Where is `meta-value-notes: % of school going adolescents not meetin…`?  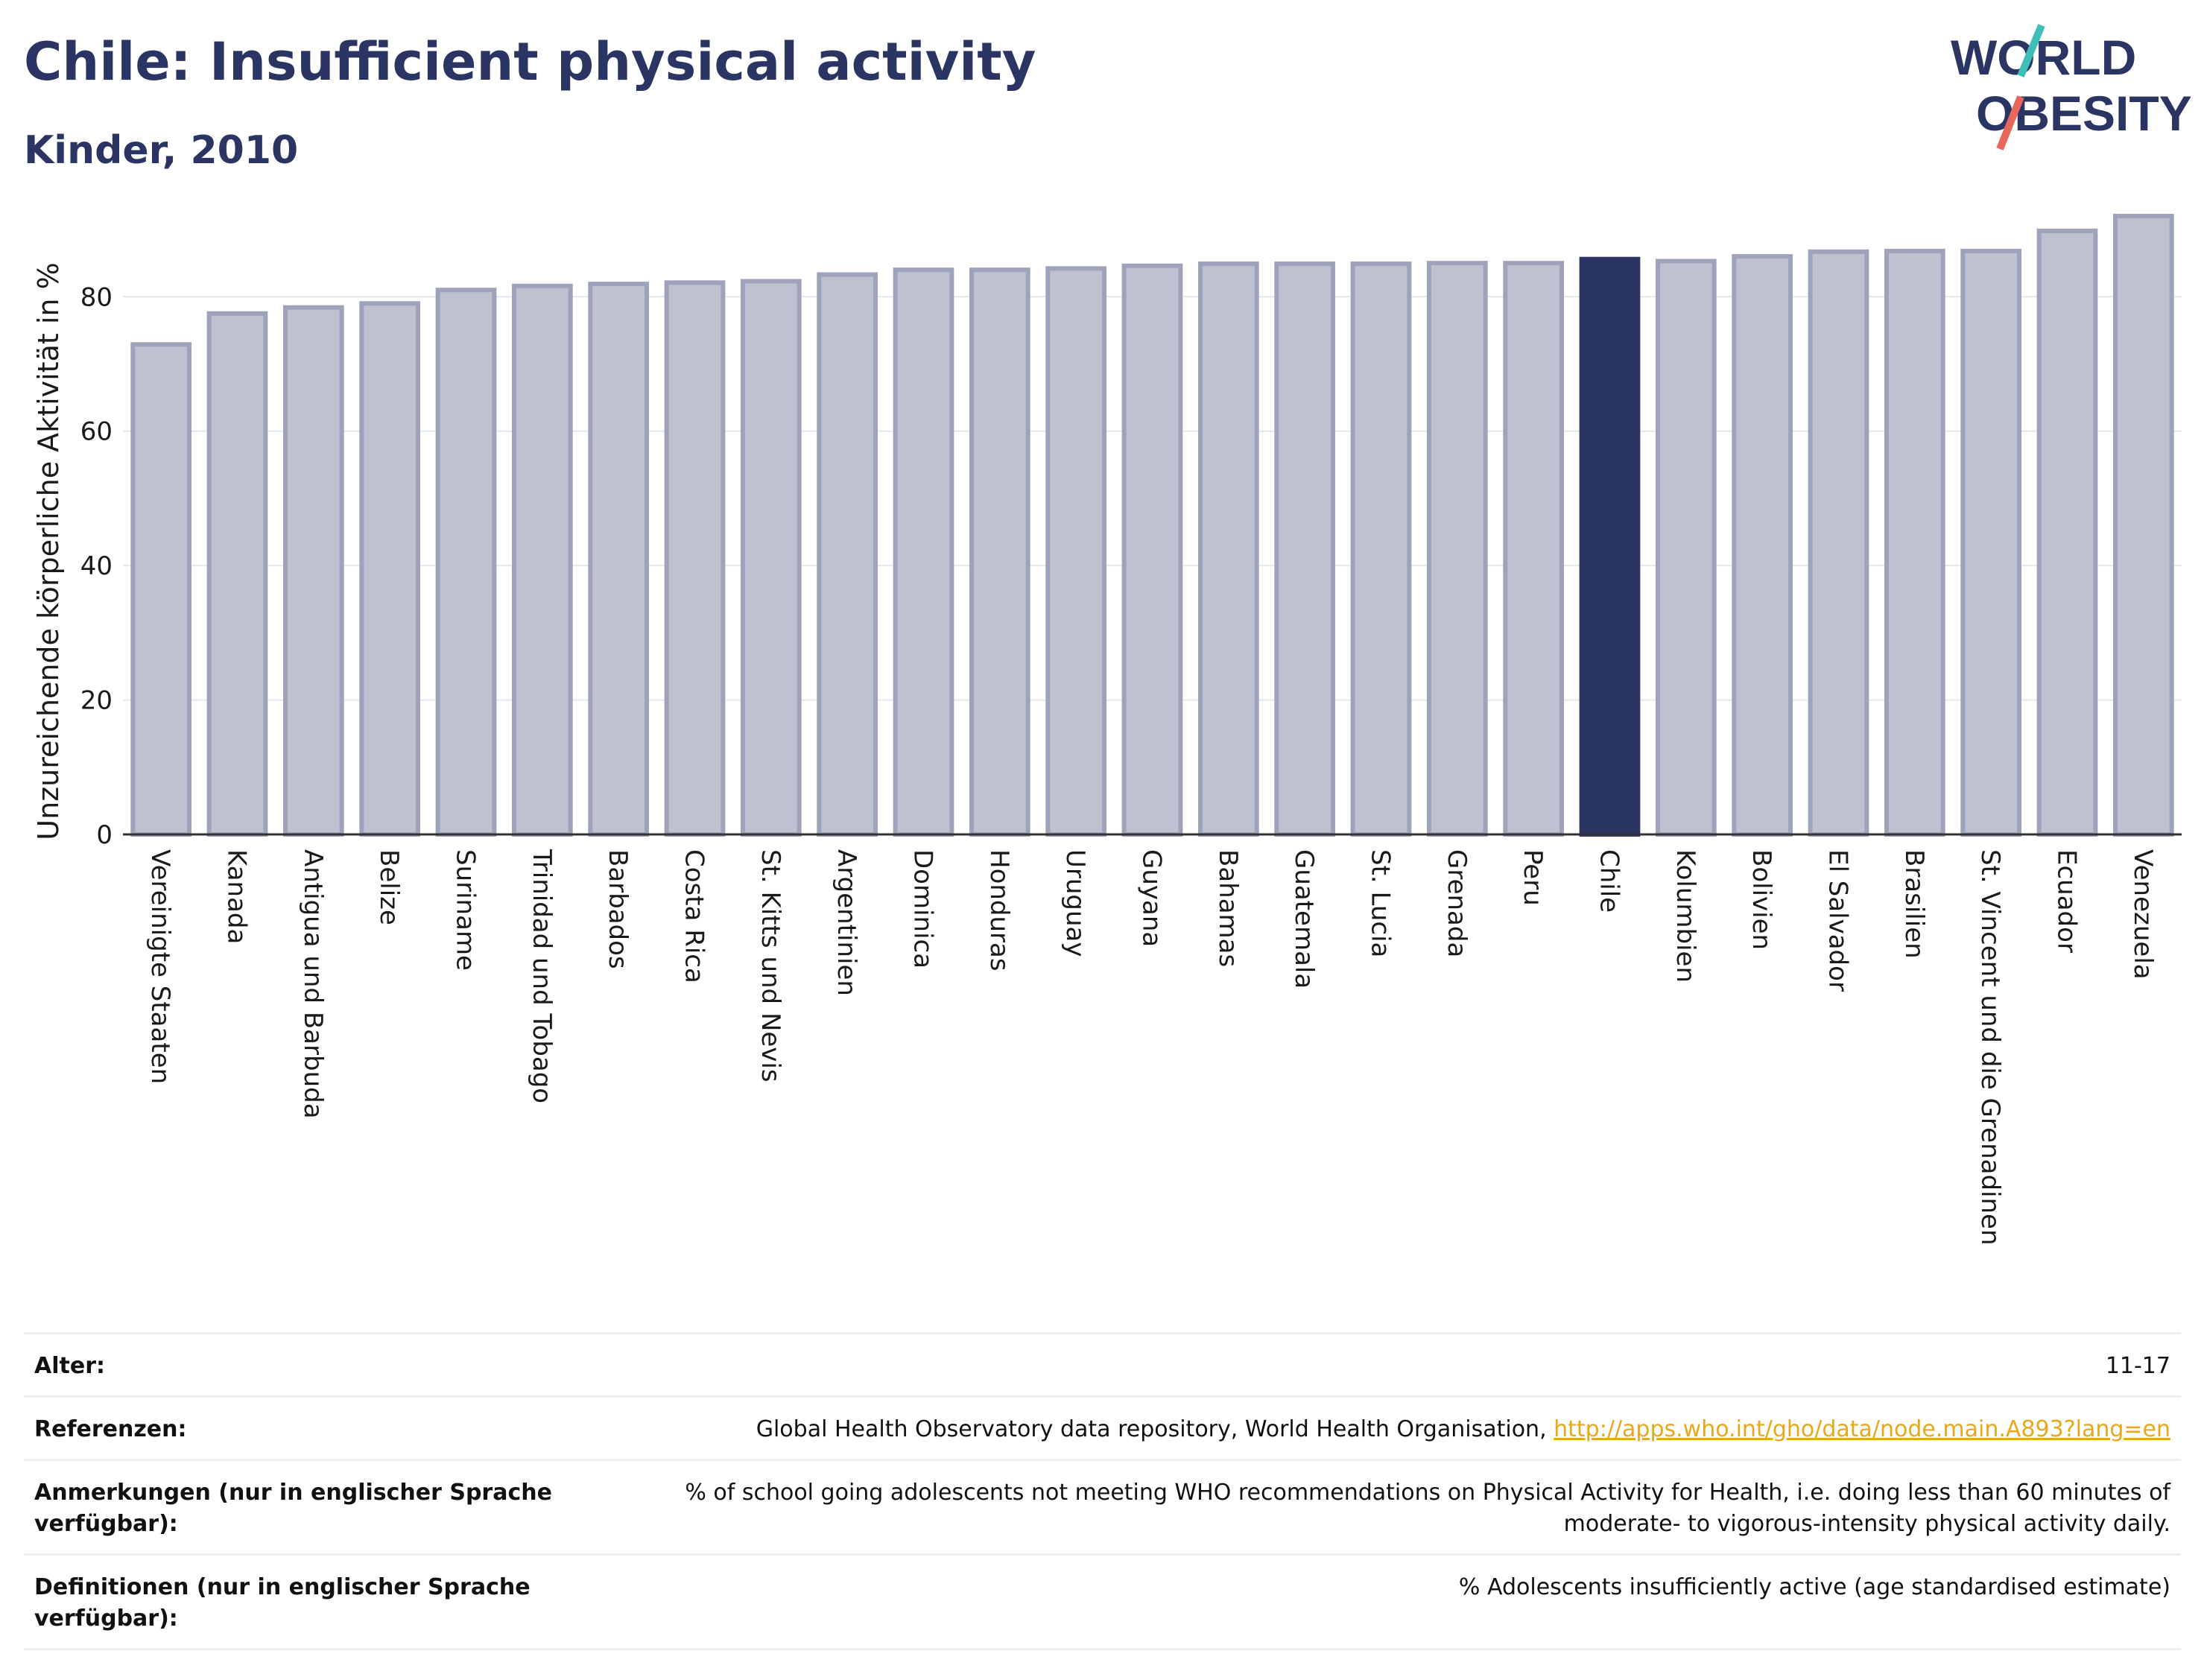
meta-value-notes: % of school going adolescents not meetin… is located at coordinates (1427, 1508).